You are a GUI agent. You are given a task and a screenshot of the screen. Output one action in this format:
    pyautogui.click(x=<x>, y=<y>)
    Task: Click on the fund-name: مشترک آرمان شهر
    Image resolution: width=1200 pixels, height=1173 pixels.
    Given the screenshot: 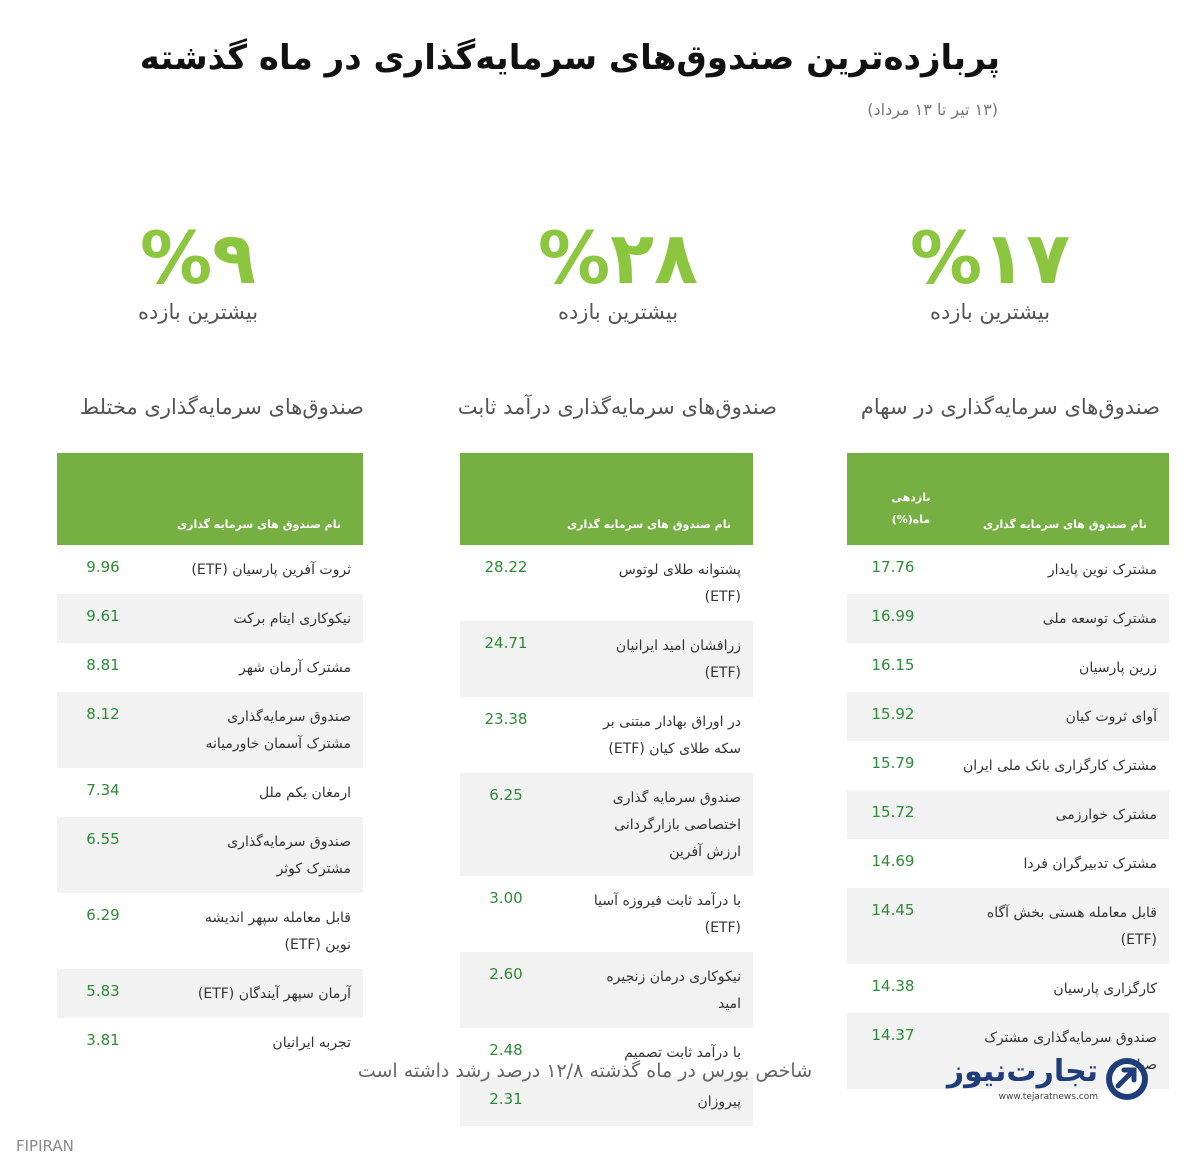 What is the action you would take?
    pyautogui.click(x=295, y=668)
    